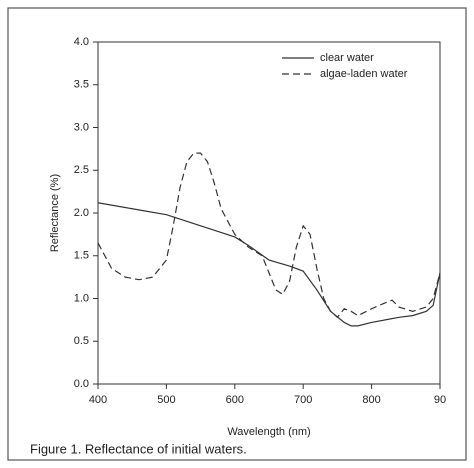 The image size is (474, 468). I want to click on x-tick-label: 400, so click(98, 400).